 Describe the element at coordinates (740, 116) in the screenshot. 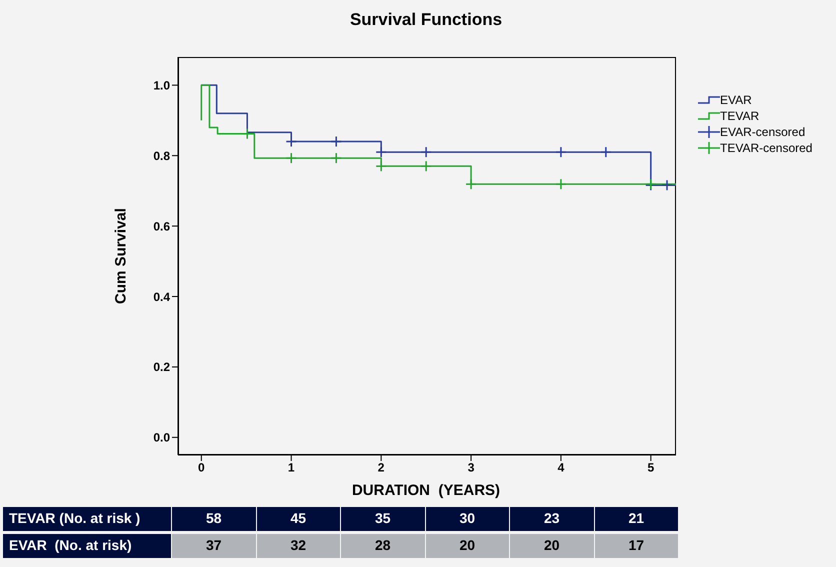

I see `legend-label: TEVAR` at that location.